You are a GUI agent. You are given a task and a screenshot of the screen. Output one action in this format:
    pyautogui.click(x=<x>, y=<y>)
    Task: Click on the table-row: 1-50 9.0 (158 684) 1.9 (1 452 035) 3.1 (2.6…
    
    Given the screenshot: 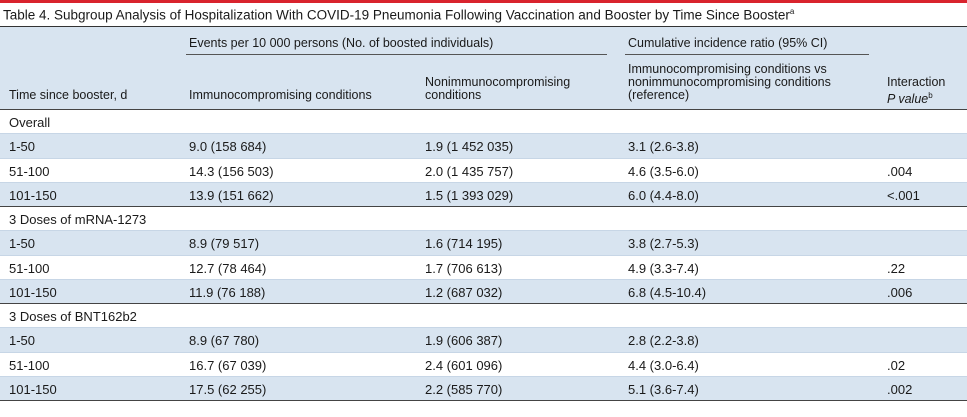 What is the action you would take?
    pyautogui.click(x=483, y=145)
    